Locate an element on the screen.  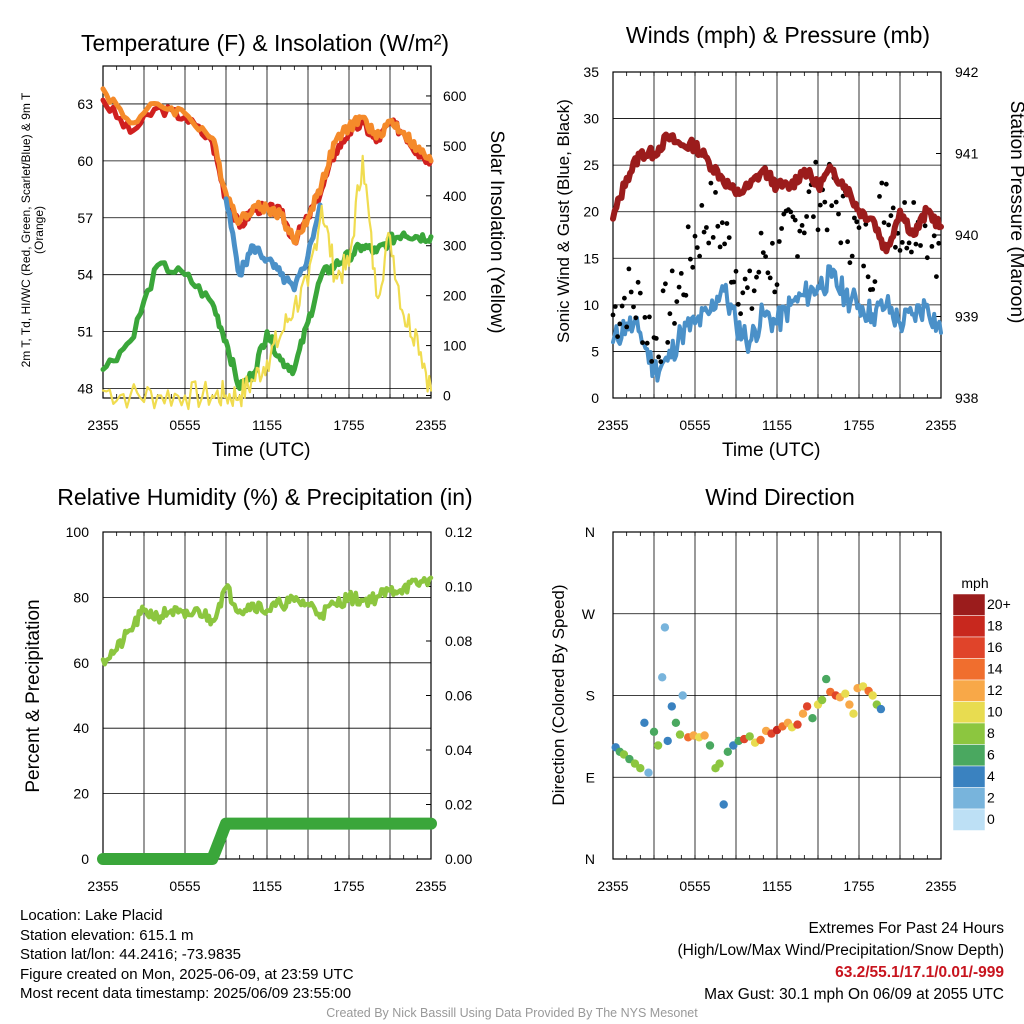
location-text: Location: Lake Placid is located at coordinates (91, 915).